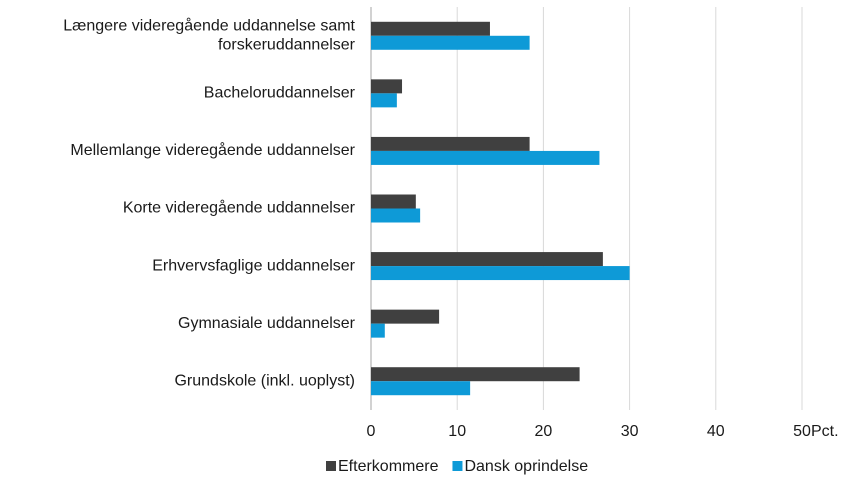 Image resolution: width=854 pixels, height=478 pixels. What do you see at coordinates (630, 431) in the screenshot?
I see `x-tick-label: 30` at bounding box center [630, 431].